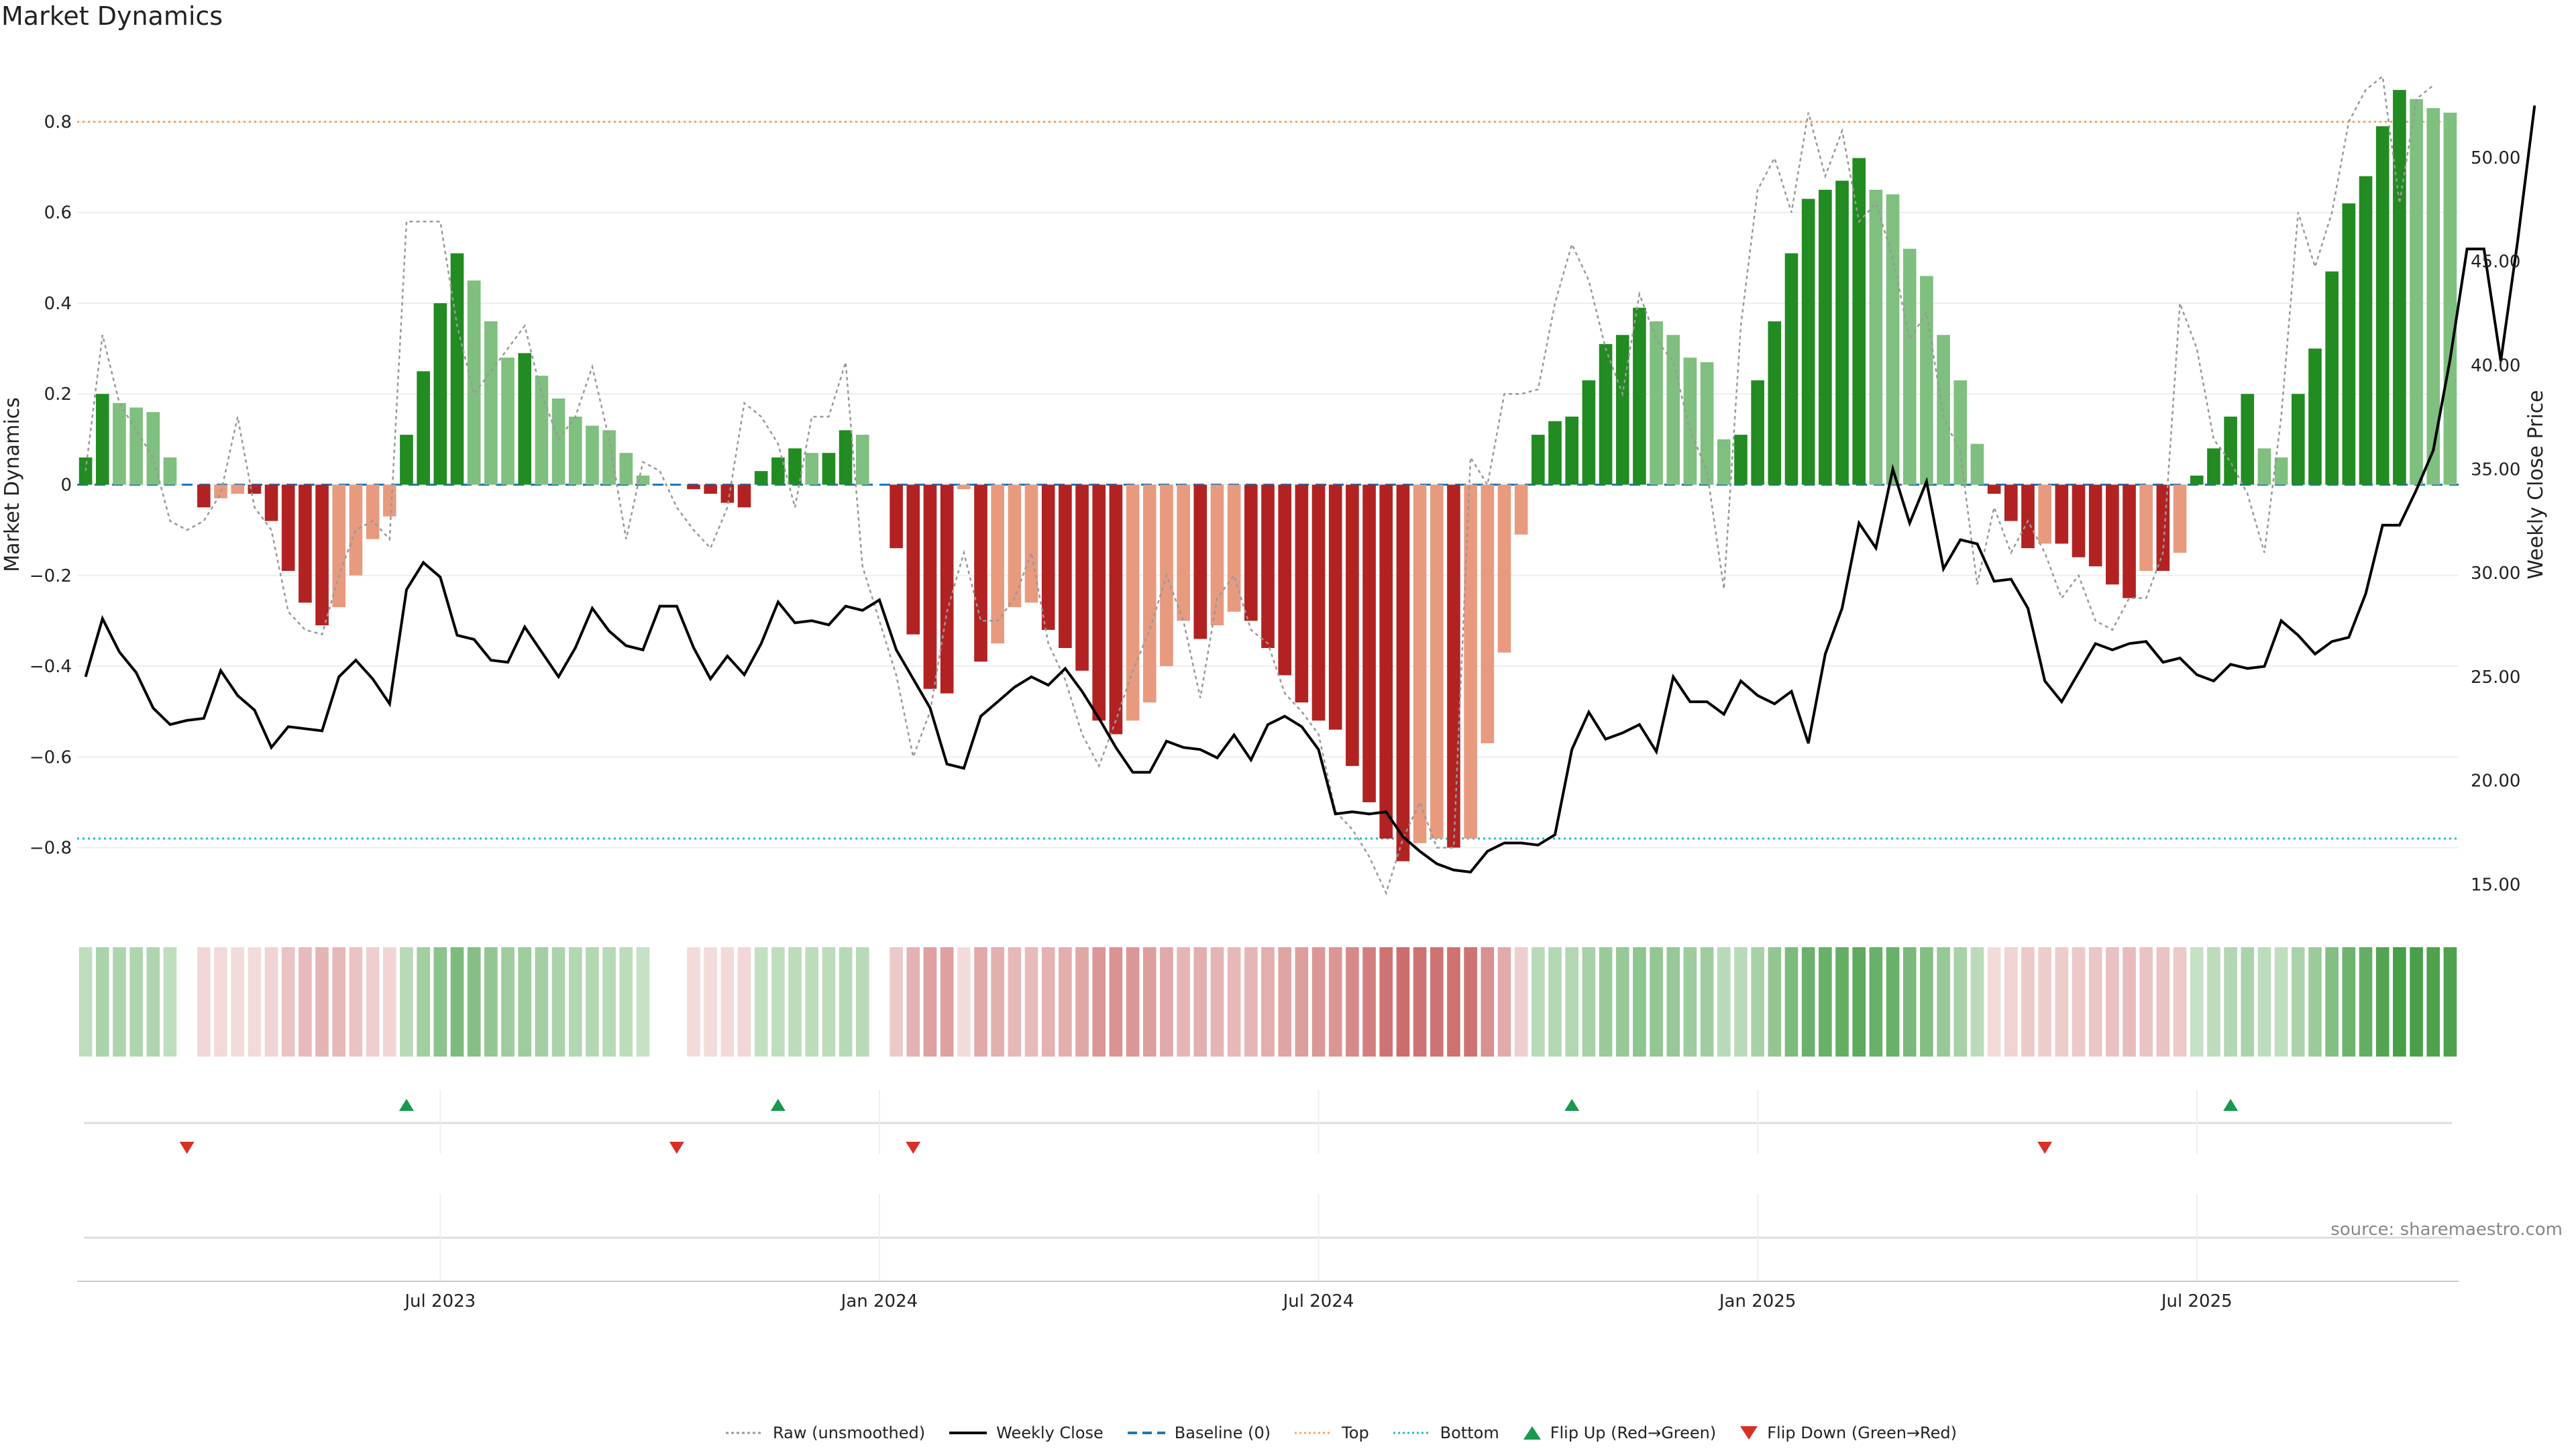 This screenshot has width=2576, height=1449. Describe the element at coordinates (1268, 1122) in the screenshot. I see `flip-markers` at that location.